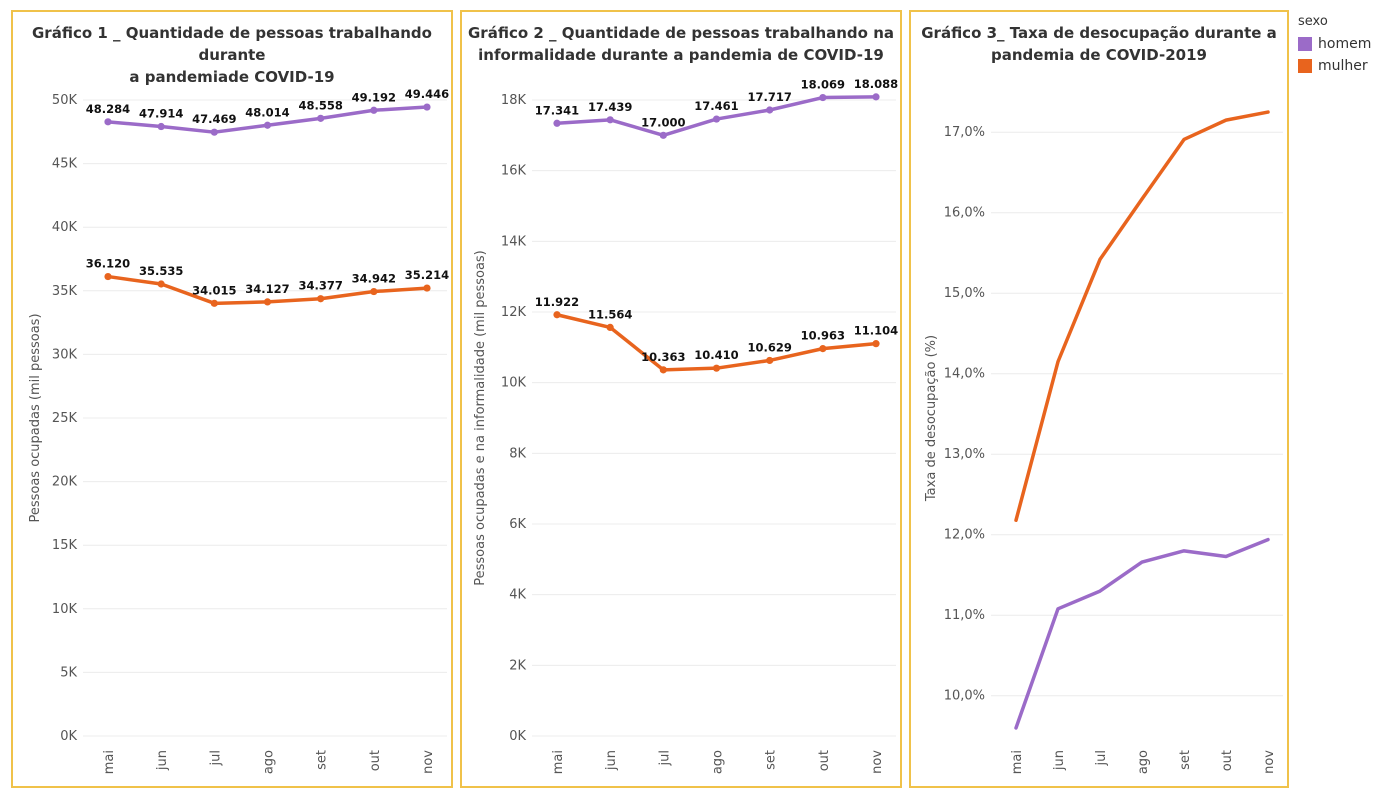 Image resolution: width=1400 pixels, height=800 pixels. Describe the element at coordinates (1227, 760) in the screenshot. I see `x-tick-label: out` at that location.